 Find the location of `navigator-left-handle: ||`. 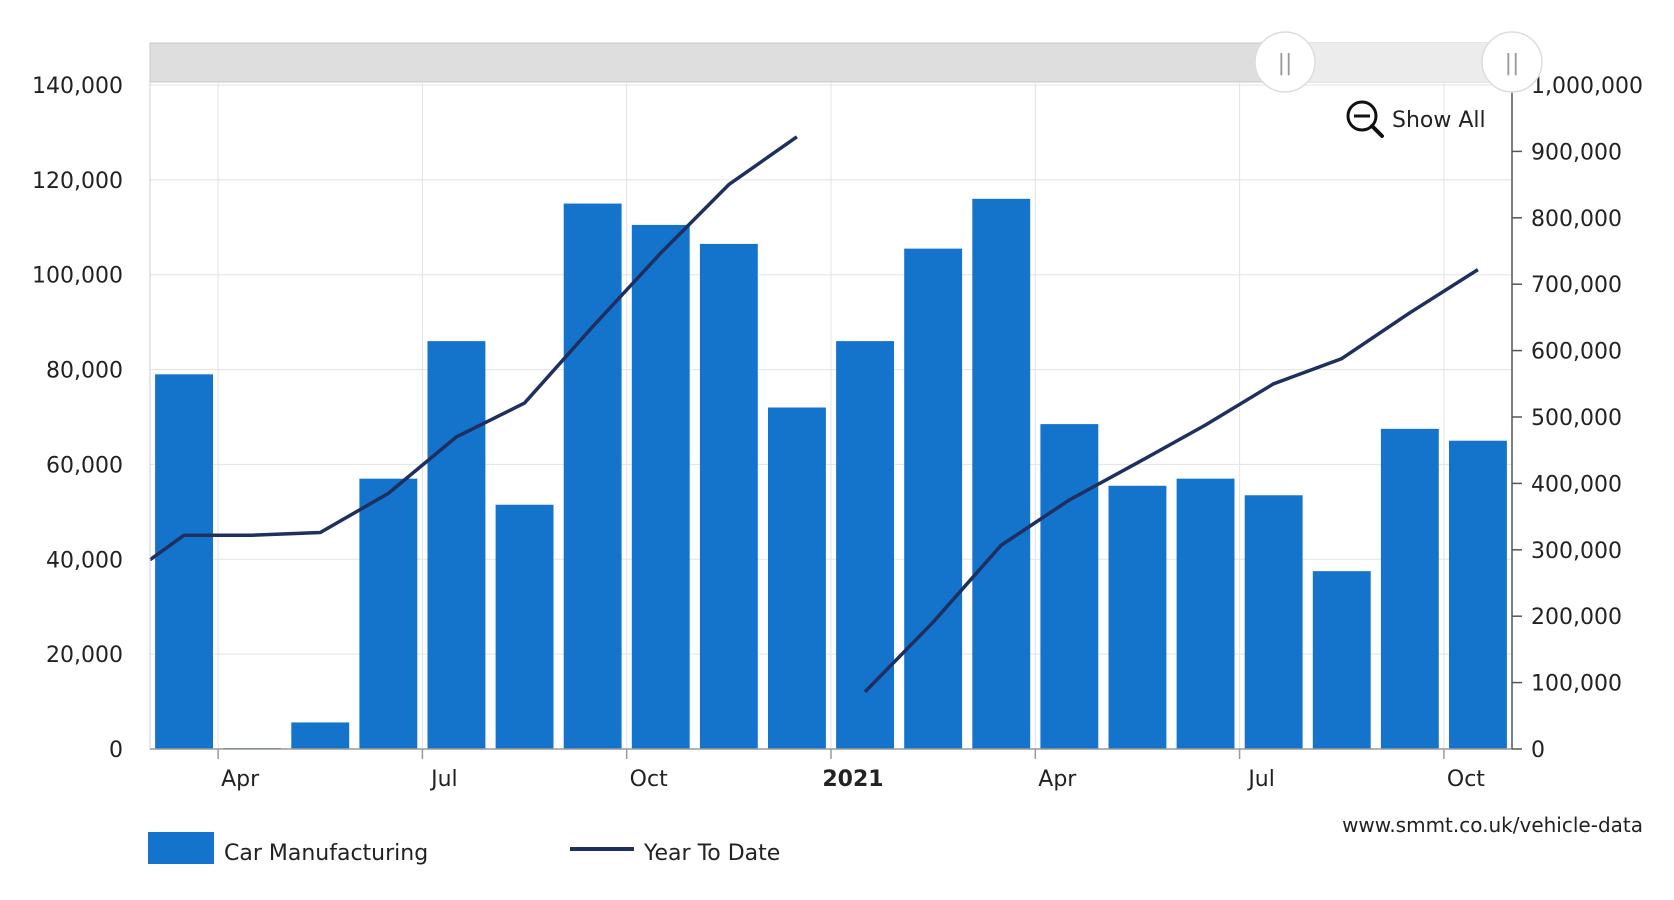

navigator-left-handle: || is located at coordinates (1285, 62).